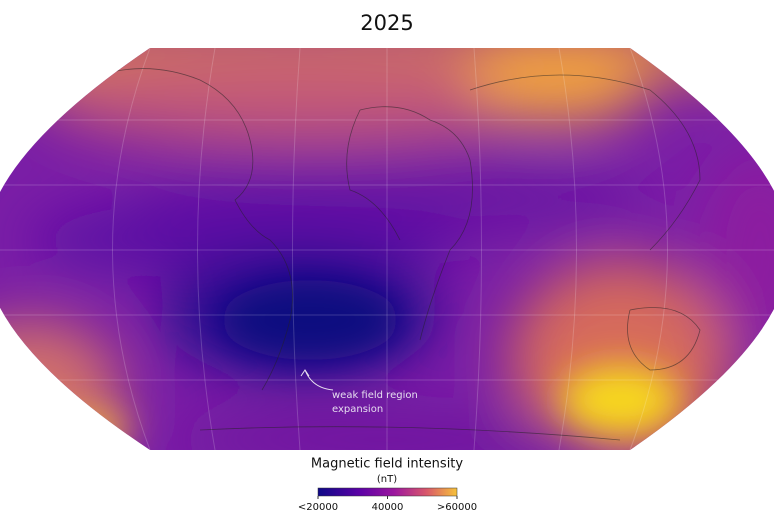 The image size is (774, 516). What do you see at coordinates (357, 409) in the screenshot?
I see `annotation: expansion` at bounding box center [357, 409].